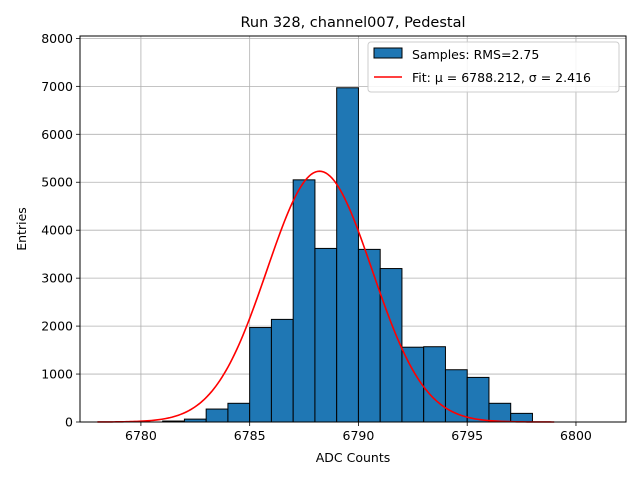  I want to click on legend-box, so click(493, 67).